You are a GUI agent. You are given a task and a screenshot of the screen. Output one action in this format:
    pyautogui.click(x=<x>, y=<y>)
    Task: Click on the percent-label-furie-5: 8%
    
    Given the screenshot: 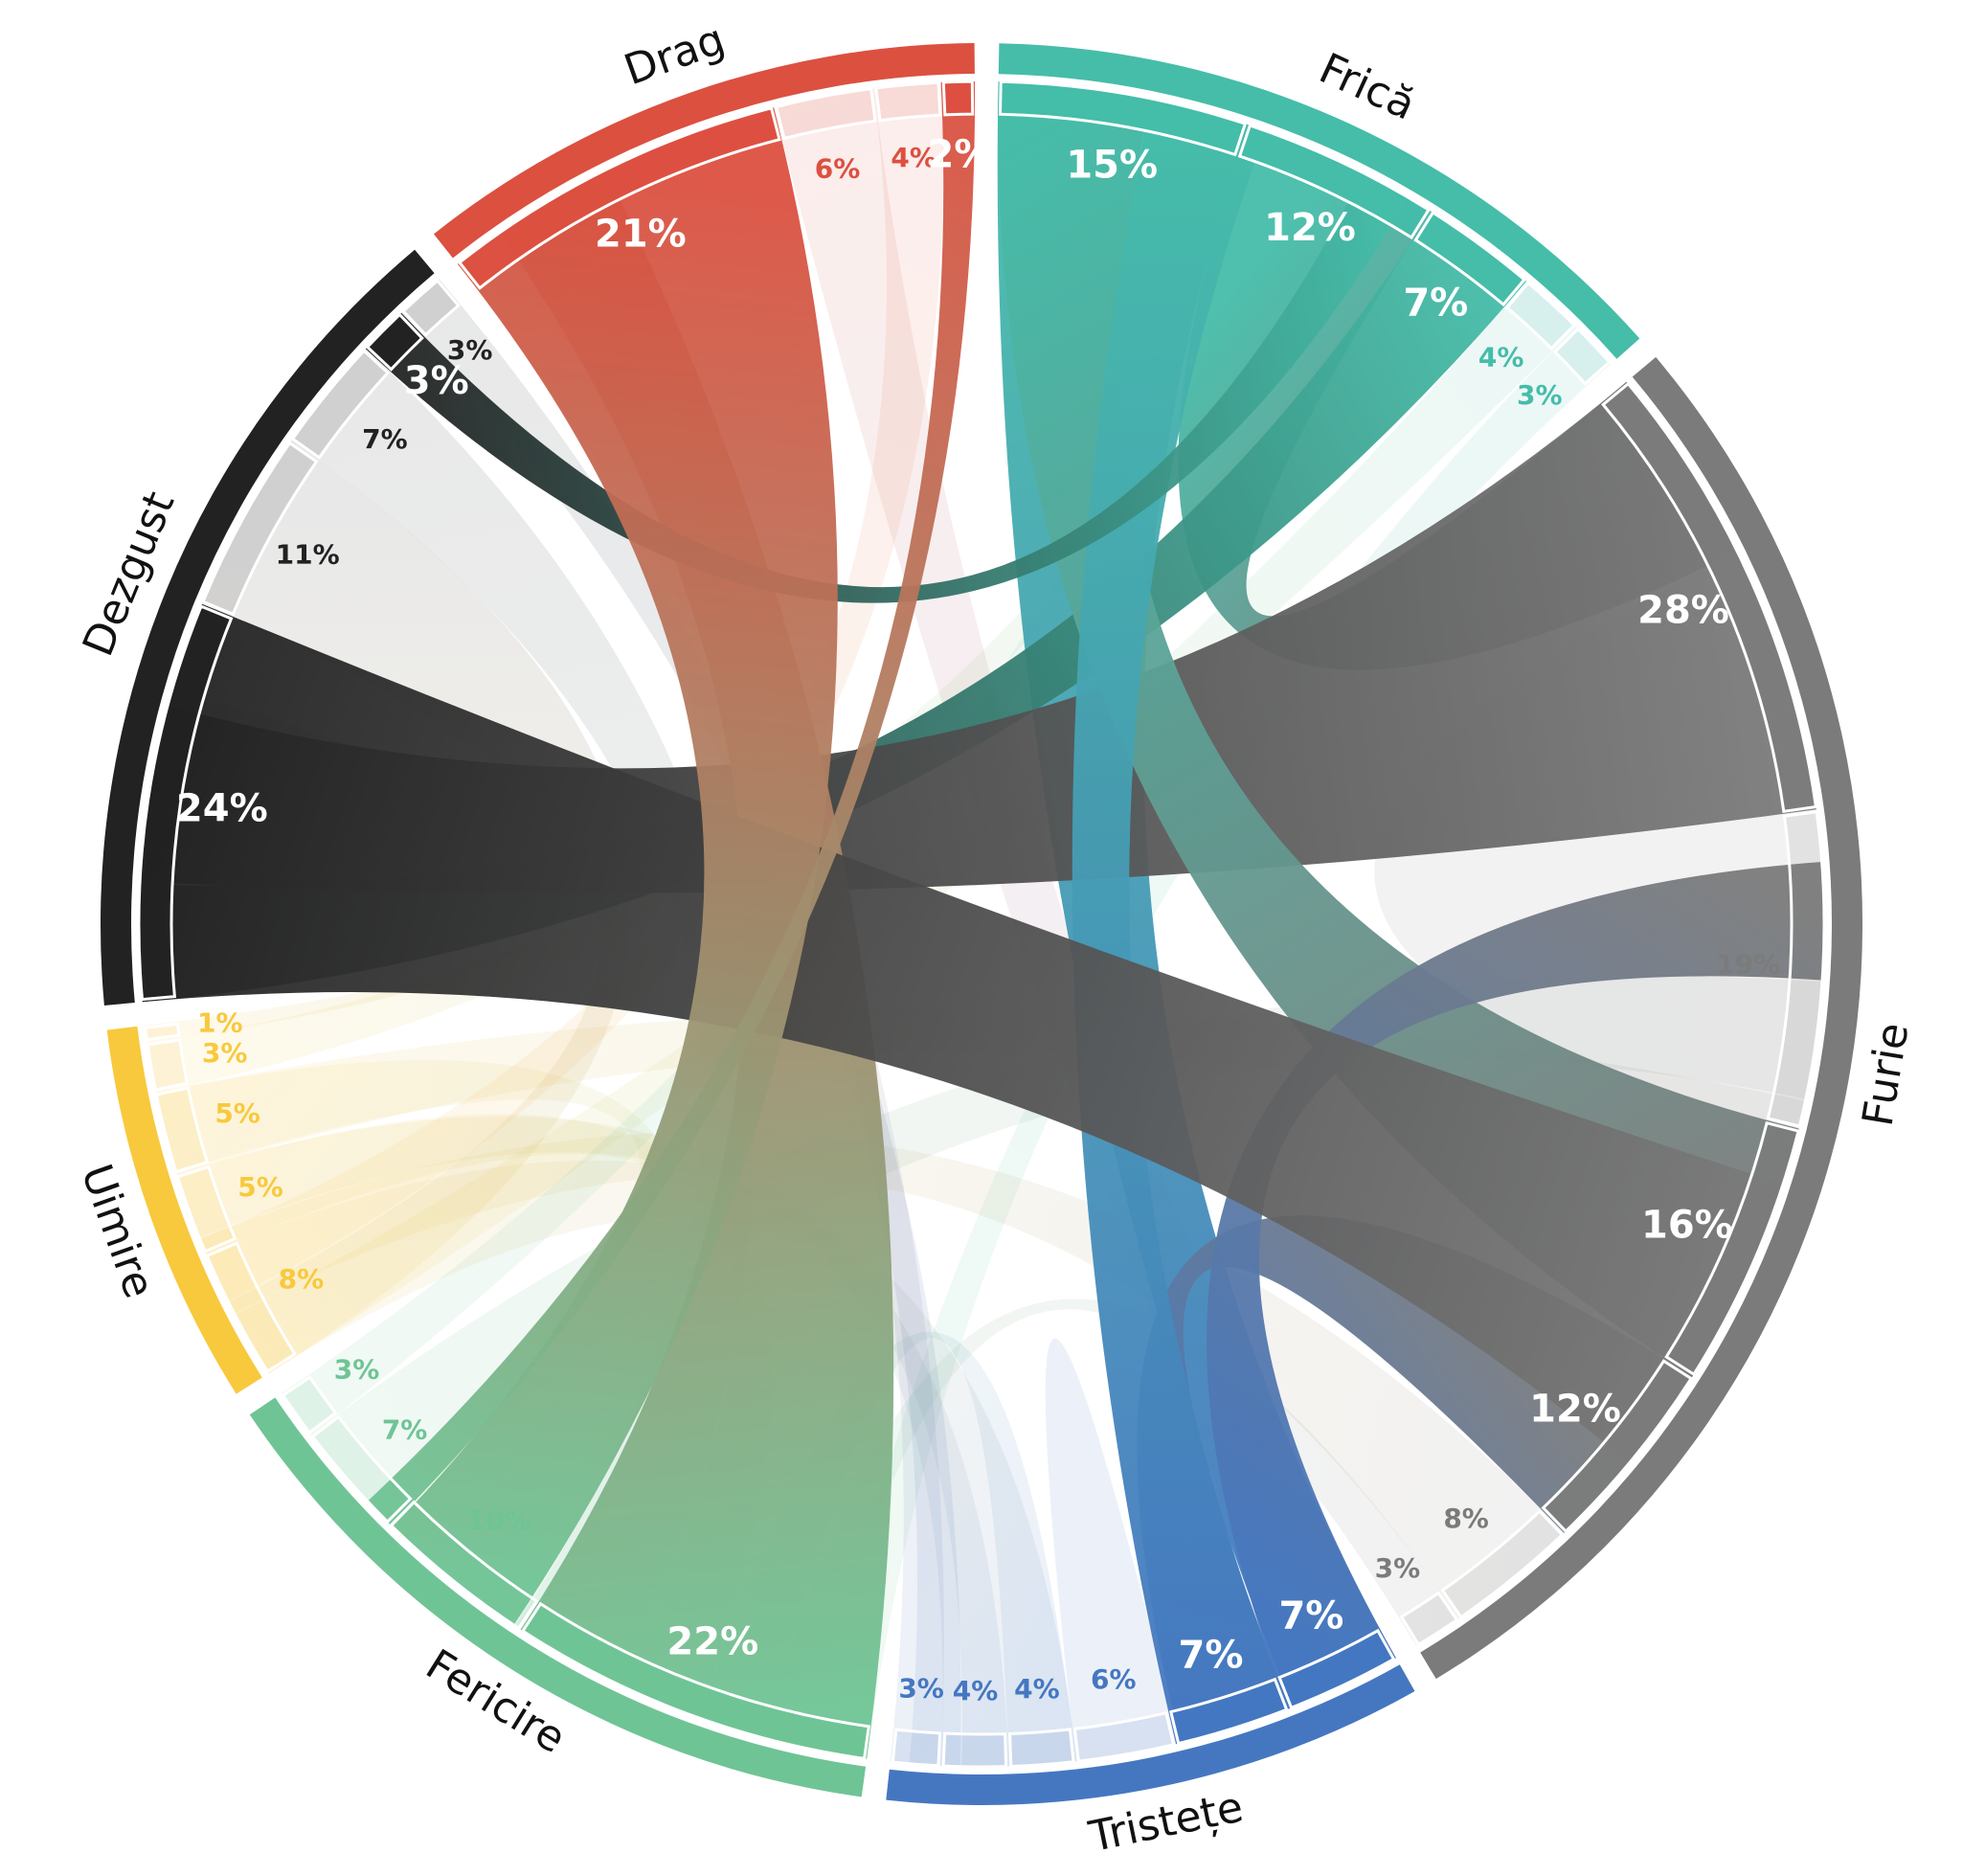 What is the action you would take?
    pyautogui.click(x=1466, y=1518)
    